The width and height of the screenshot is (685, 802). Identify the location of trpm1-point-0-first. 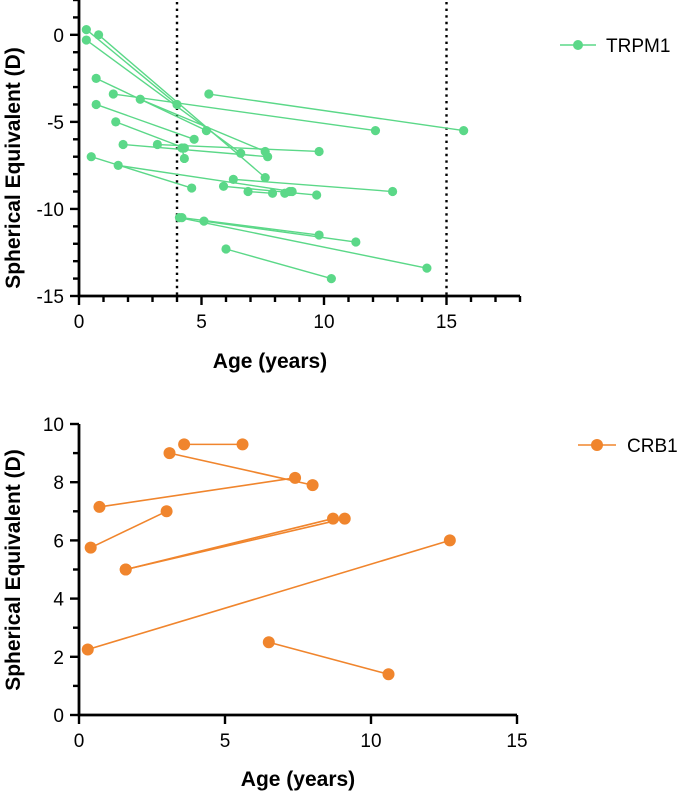
(86, 30).